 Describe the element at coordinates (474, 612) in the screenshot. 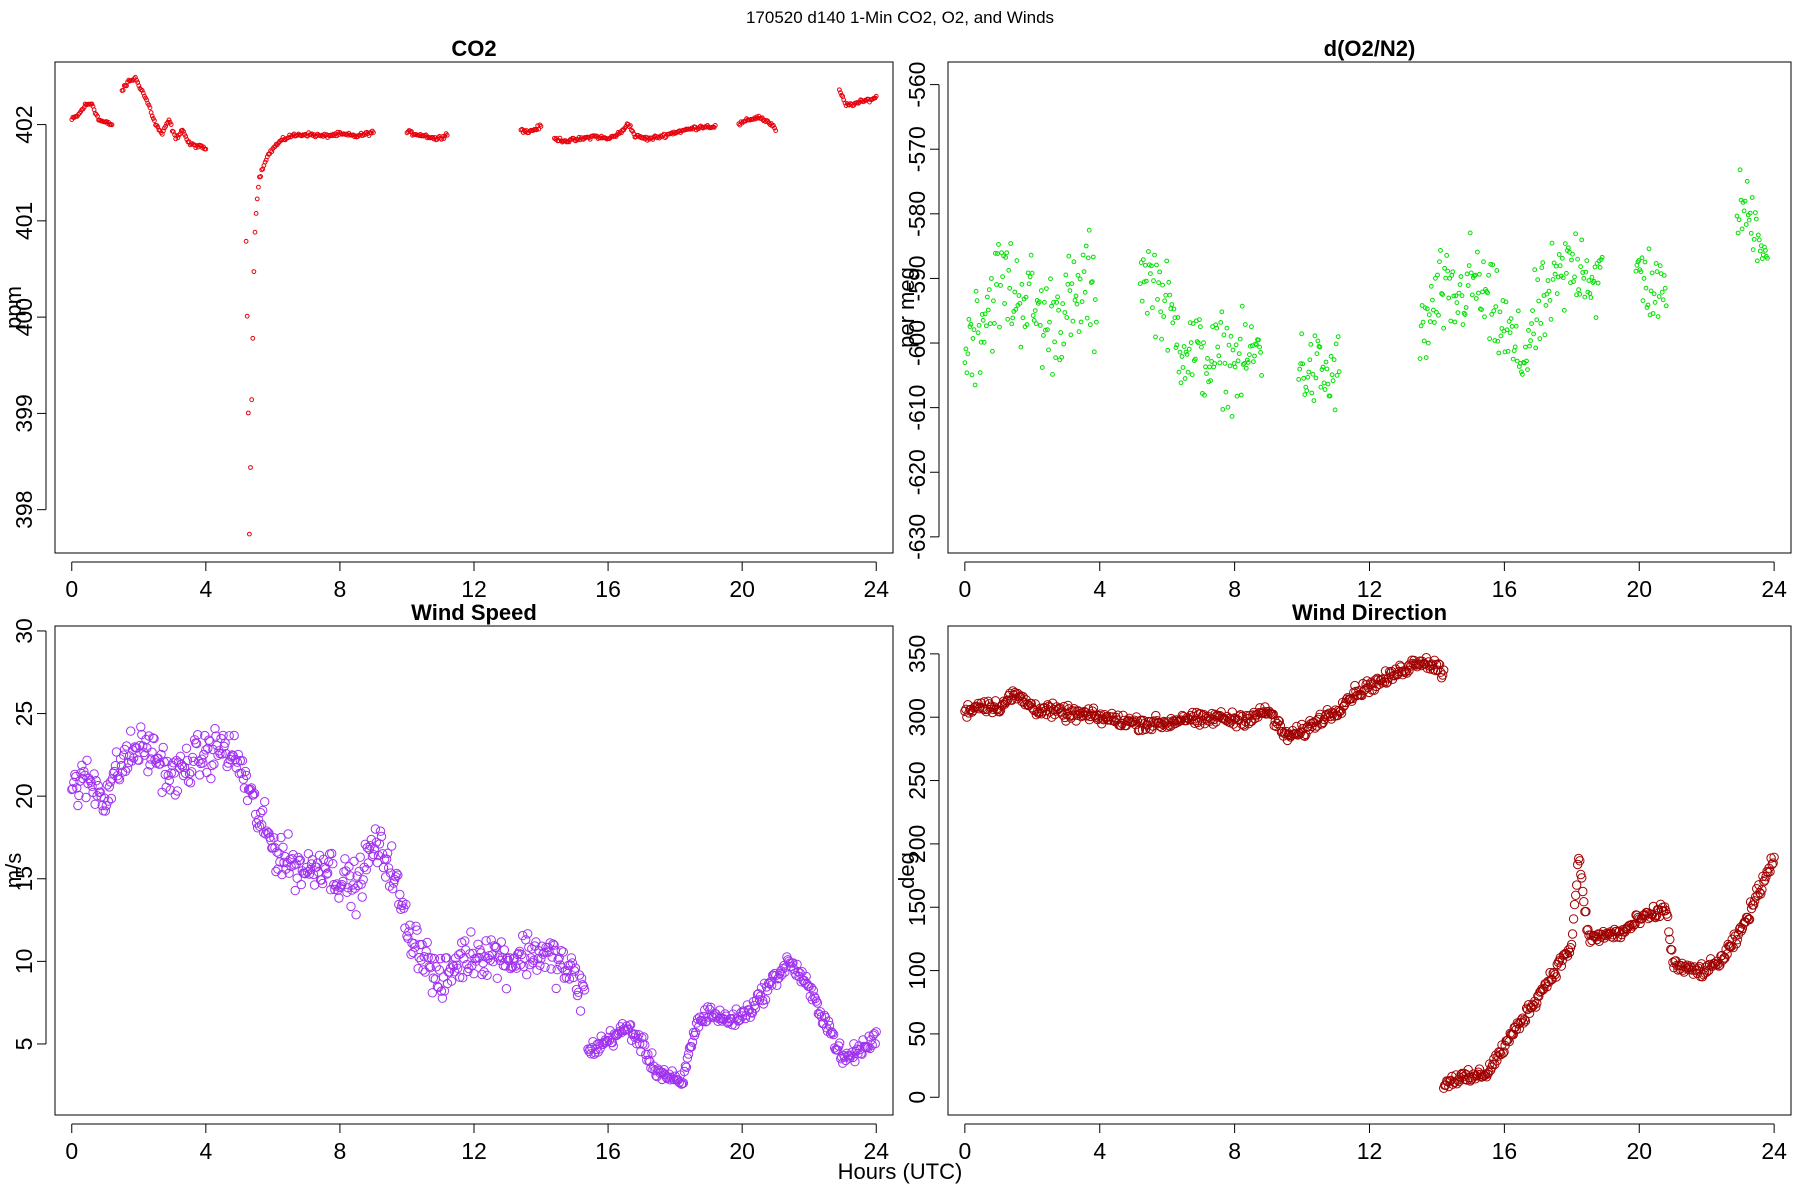

I see `wind-speed-title: Wind Speed` at that location.